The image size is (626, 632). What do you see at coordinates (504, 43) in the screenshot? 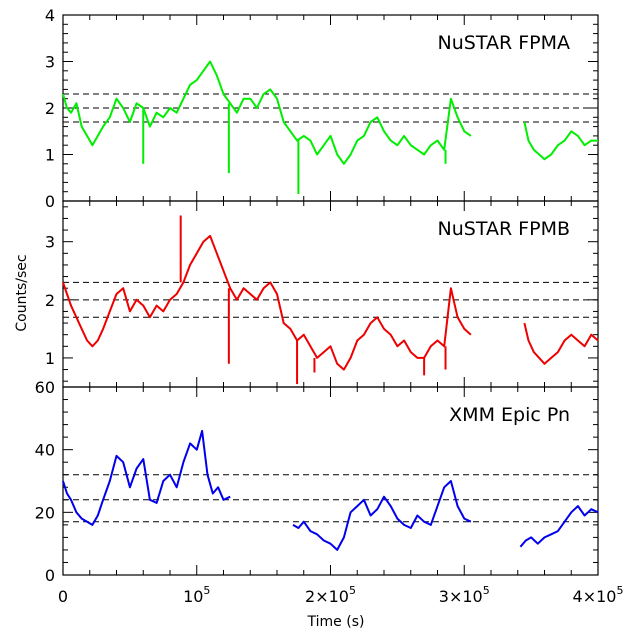
I see `panel-title: NuSTAR FPMA` at bounding box center [504, 43].